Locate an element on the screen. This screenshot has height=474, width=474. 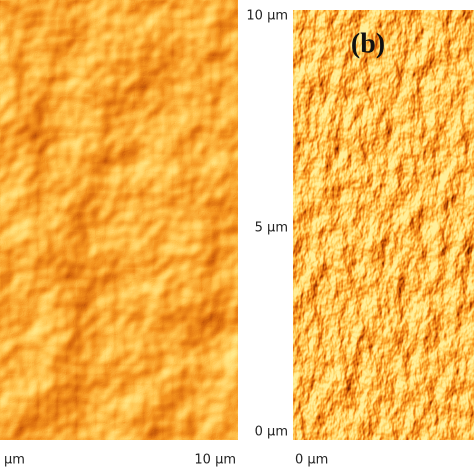
panel-label: (b) is located at coordinates (368, 43).